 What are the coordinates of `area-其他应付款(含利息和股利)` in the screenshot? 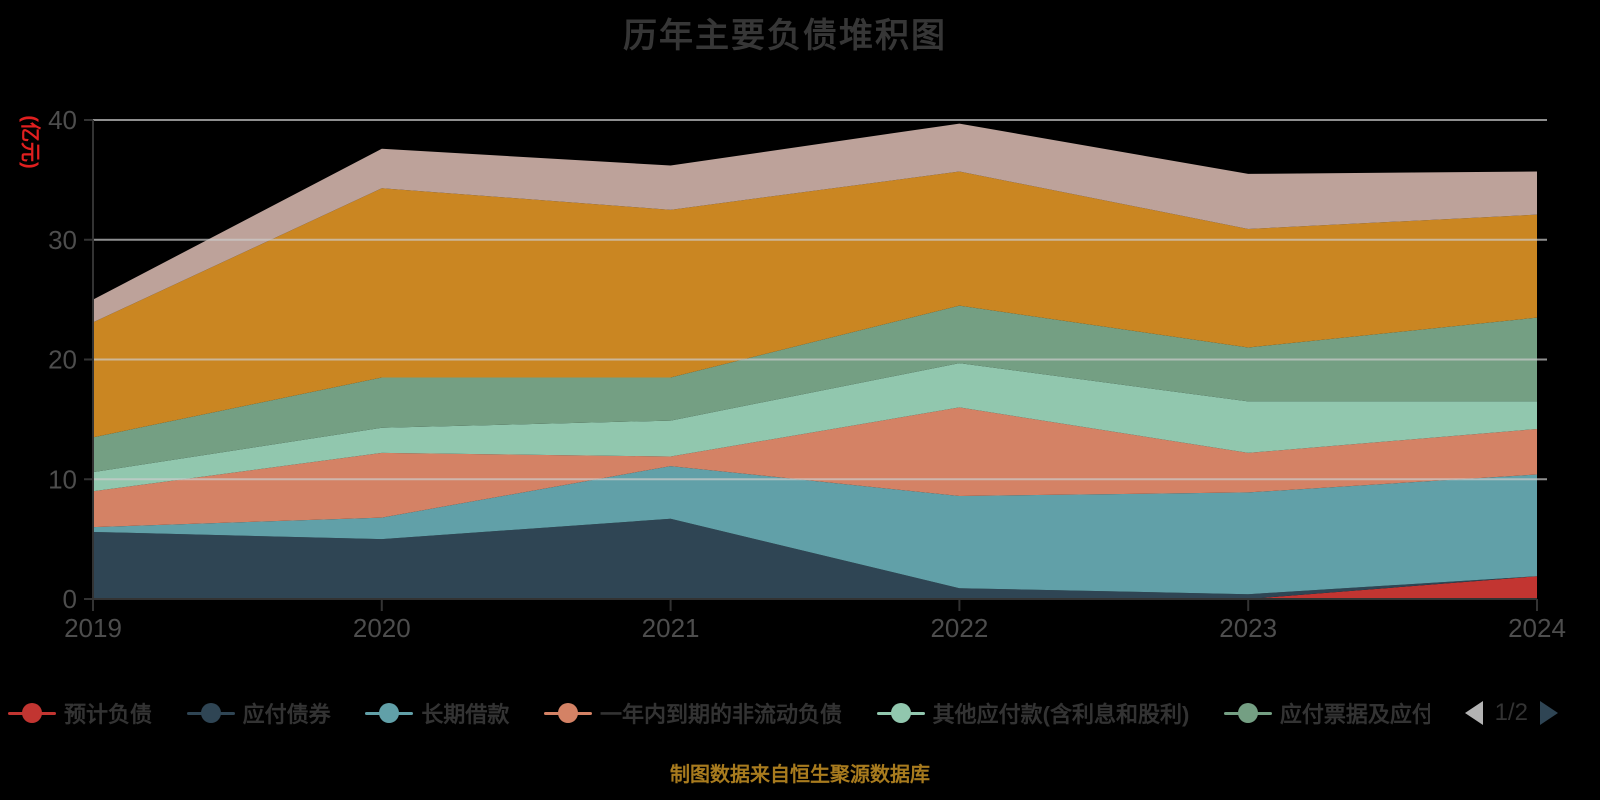 It's located at (815, 427).